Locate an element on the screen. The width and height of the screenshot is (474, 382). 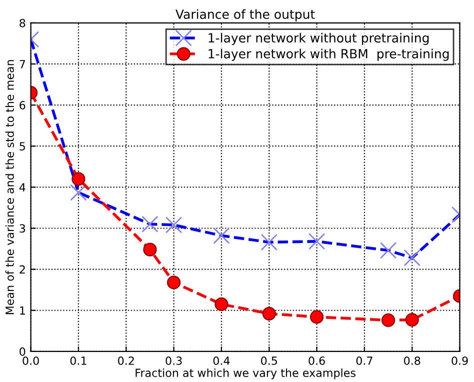
y-tick-label: 5 is located at coordinates (22, 146).